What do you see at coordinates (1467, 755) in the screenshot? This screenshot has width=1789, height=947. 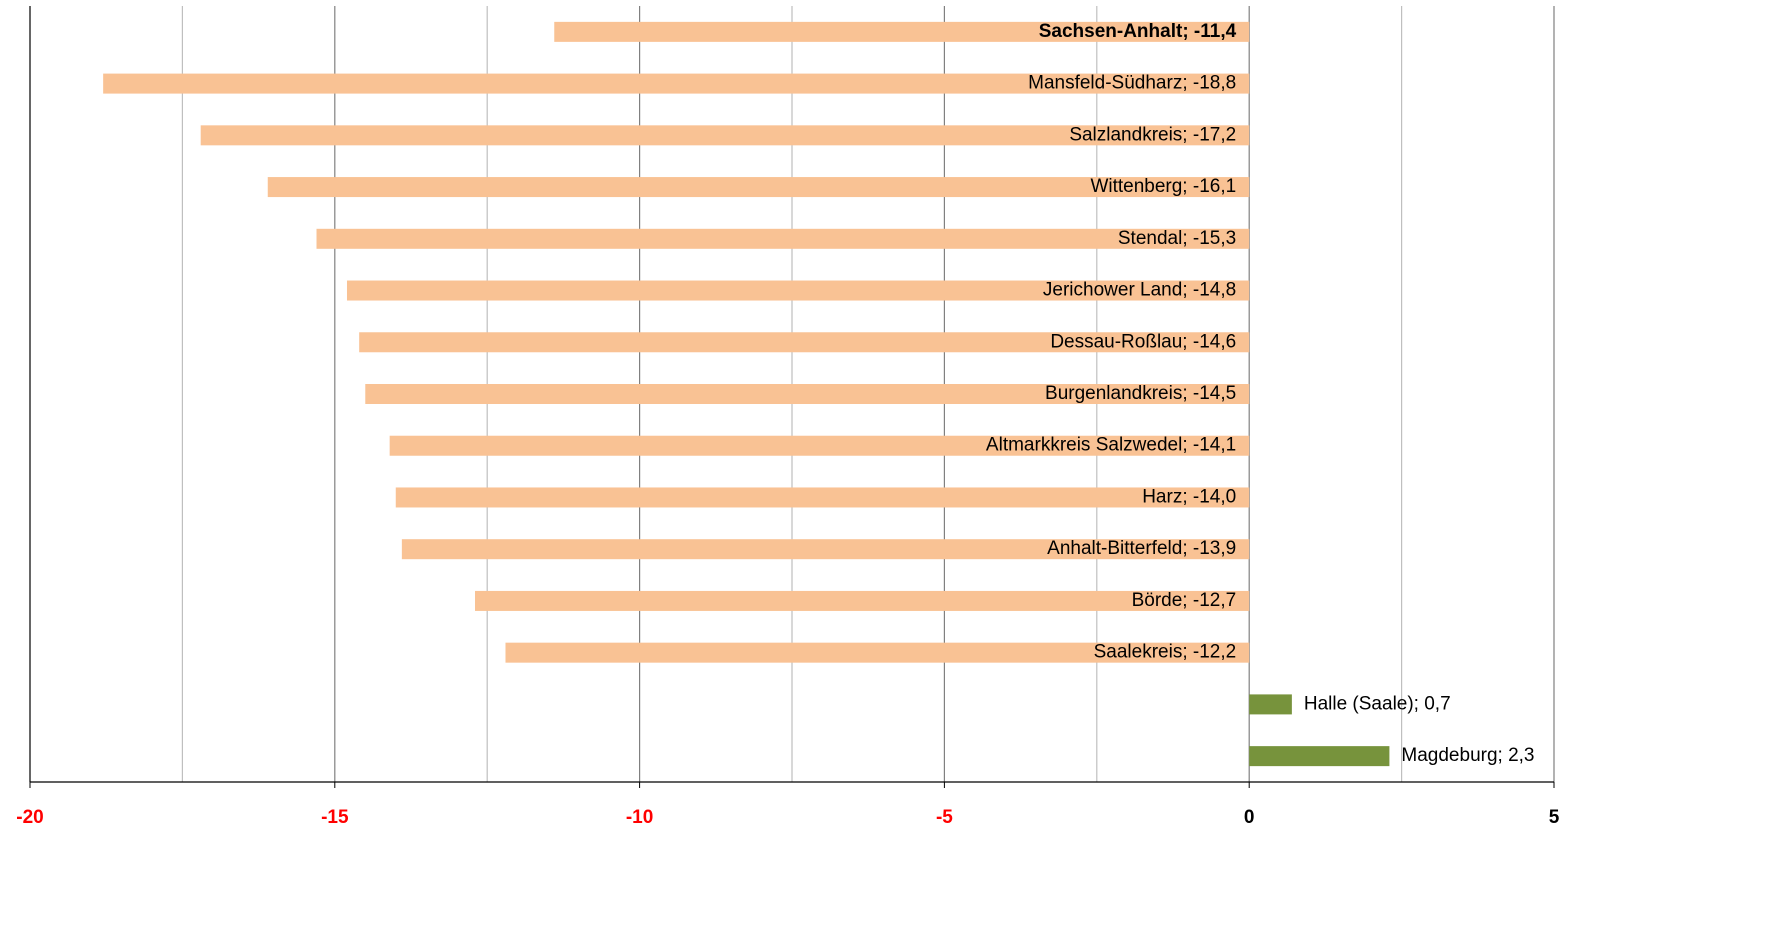 I see `bar-label: Magdeburg; 2,3` at bounding box center [1467, 755].